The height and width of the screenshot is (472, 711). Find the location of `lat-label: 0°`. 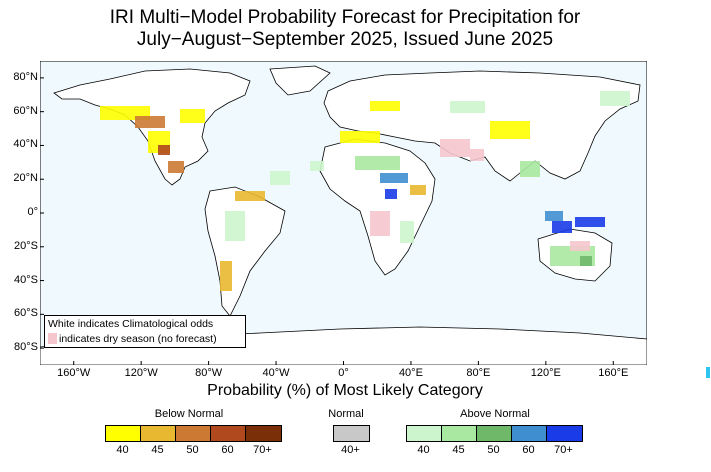

lat-label: 0° is located at coordinates (32, 212).